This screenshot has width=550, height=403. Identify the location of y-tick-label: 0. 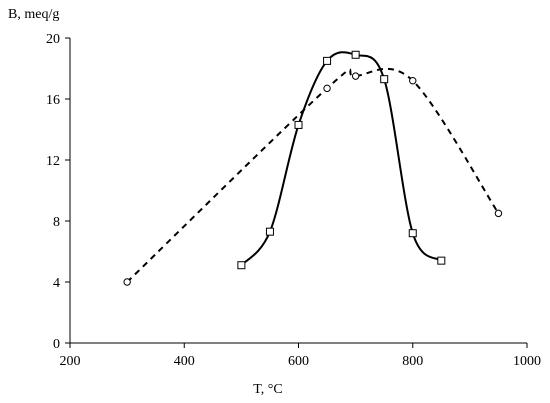
(56, 344).